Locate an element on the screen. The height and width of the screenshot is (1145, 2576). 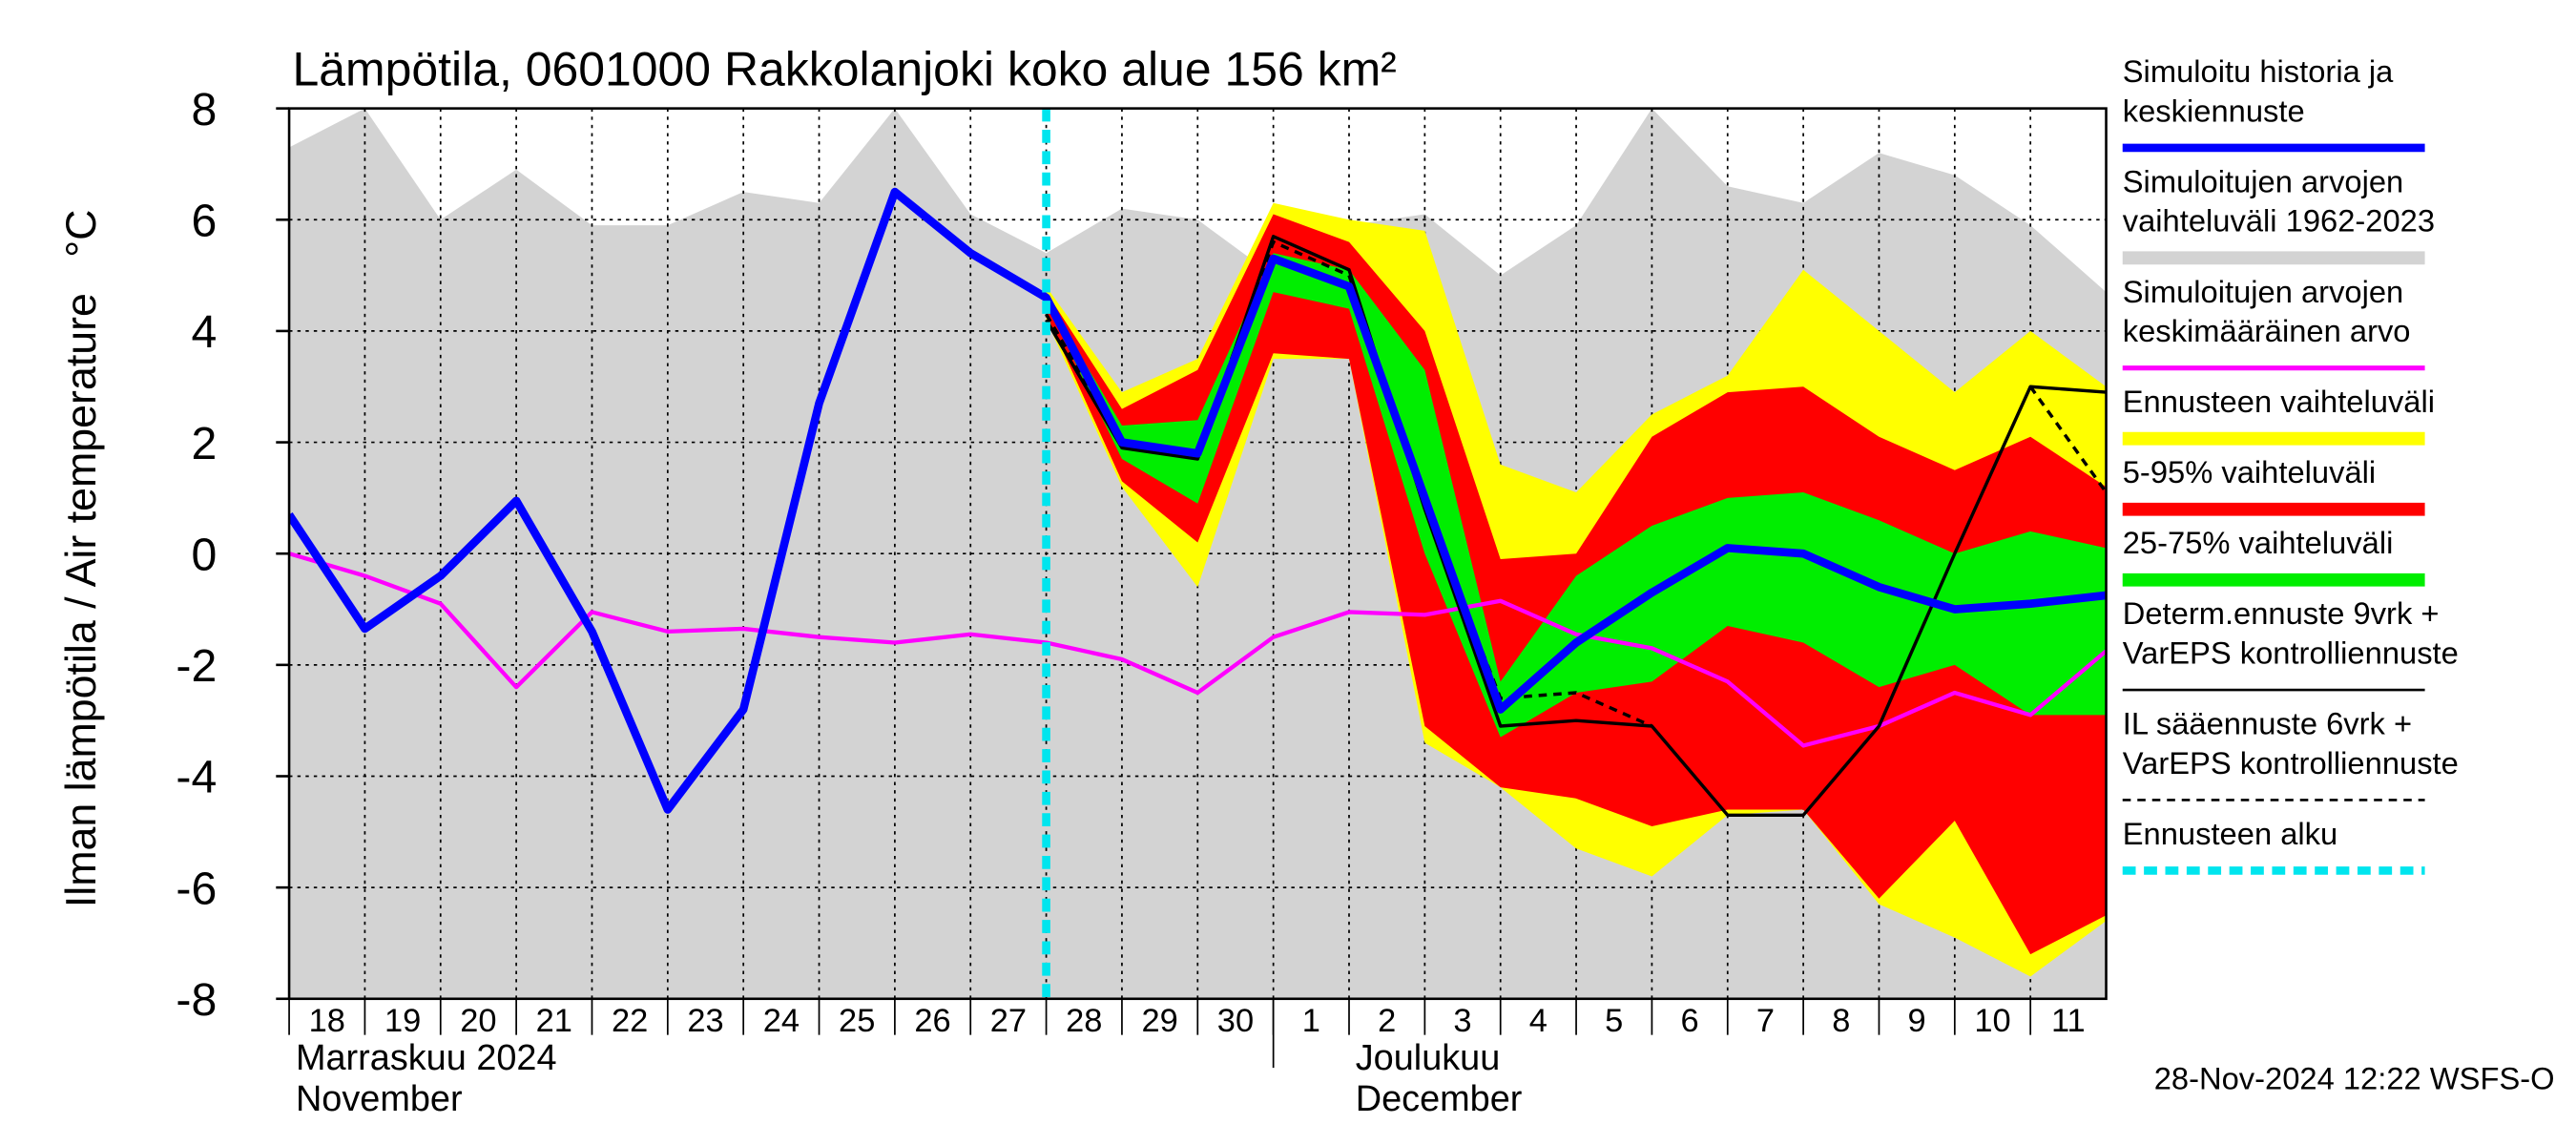
legend-label: 5-95% vaihteluväli is located at coordinates (2249, 472).